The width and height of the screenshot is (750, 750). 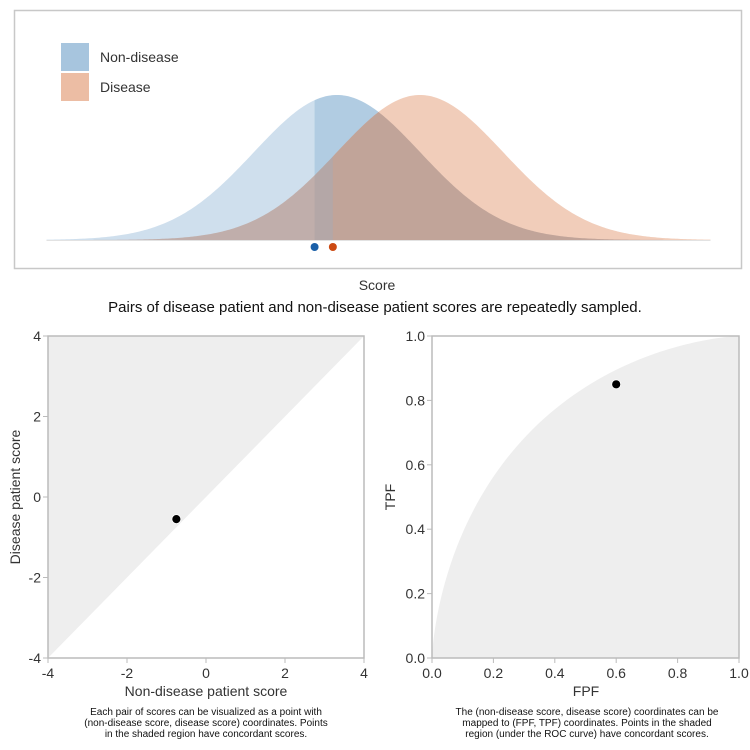 I want to click on left-y-tick-label: 0, so click(x=37, y=497).